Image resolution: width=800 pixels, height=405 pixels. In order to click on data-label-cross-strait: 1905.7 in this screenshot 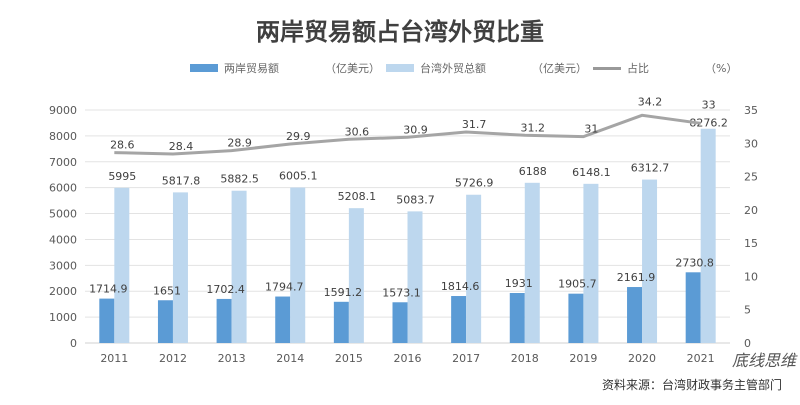, I will do `click(577, 284)`.